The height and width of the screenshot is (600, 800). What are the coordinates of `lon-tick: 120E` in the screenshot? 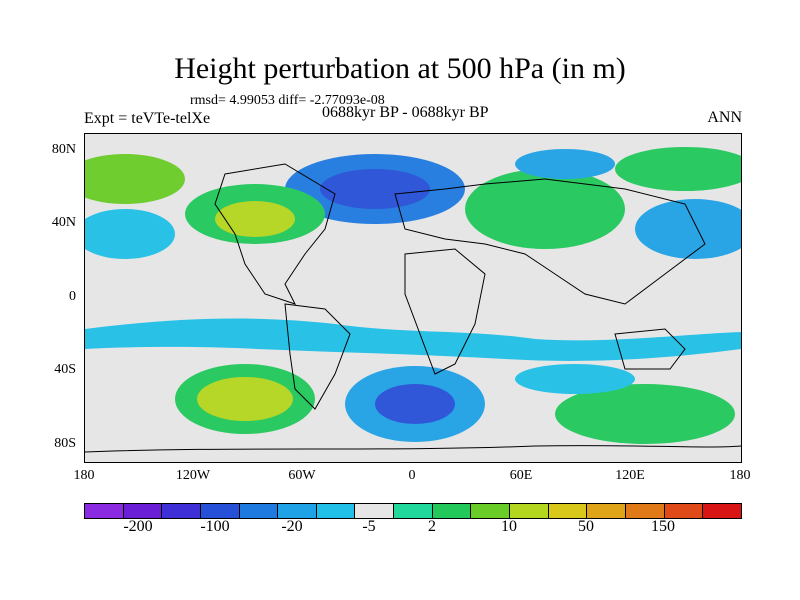 It's located at (630, 475).